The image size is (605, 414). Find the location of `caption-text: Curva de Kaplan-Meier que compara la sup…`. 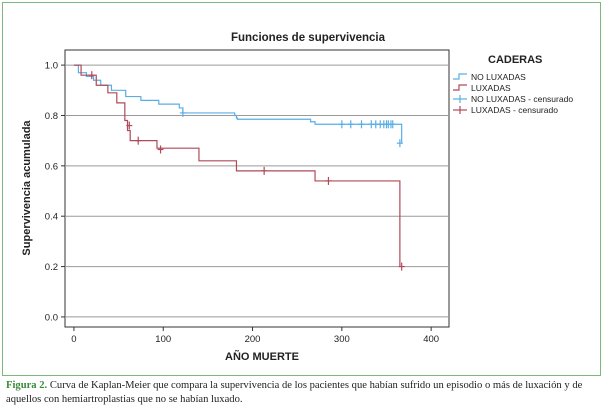

caption-text: Curva de Kaplan-Meier que compara la sup… is located at coordinates (294, 392).